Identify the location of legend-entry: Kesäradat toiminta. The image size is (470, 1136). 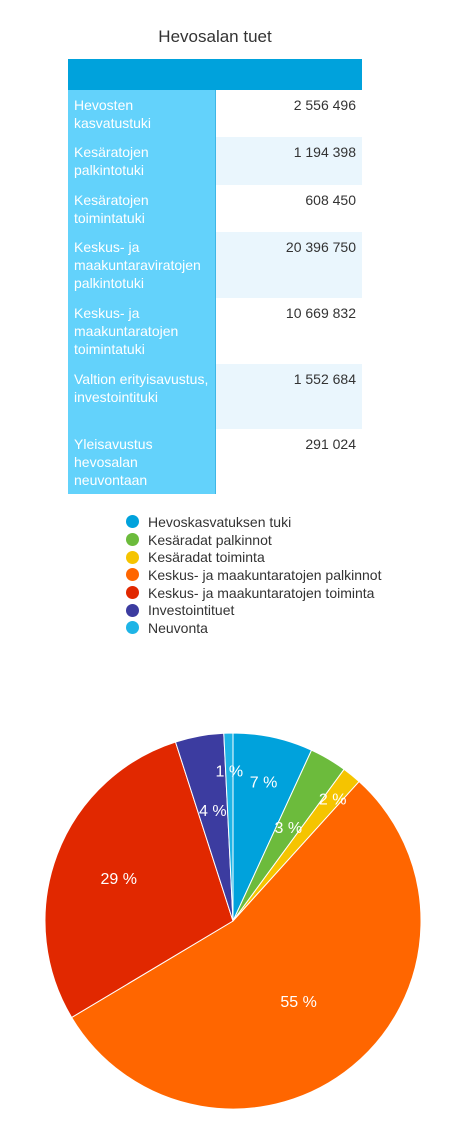
(253, 557).